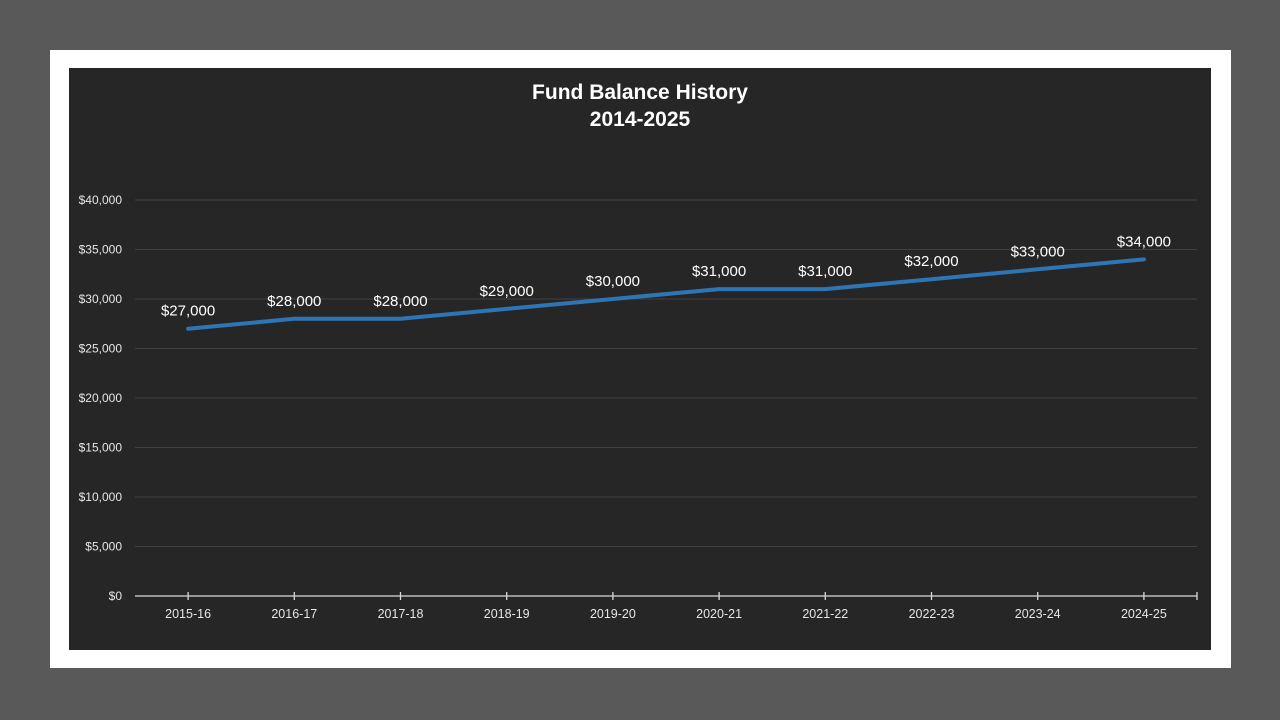 This screenshot has height=720, width=1280. What do you see at coordinates (294, 614) in the screenshot?
I see `x-axis-tick-label: 2016-17` at bounding box center [294, 614].